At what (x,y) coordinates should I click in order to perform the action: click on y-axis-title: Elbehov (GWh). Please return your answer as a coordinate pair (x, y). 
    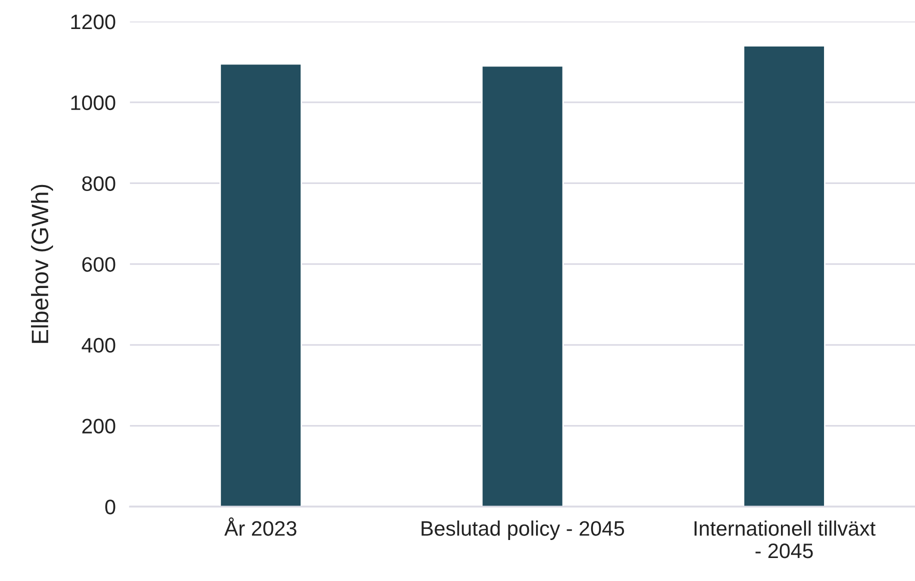
    Looking at the image, I should click on (42, 263).